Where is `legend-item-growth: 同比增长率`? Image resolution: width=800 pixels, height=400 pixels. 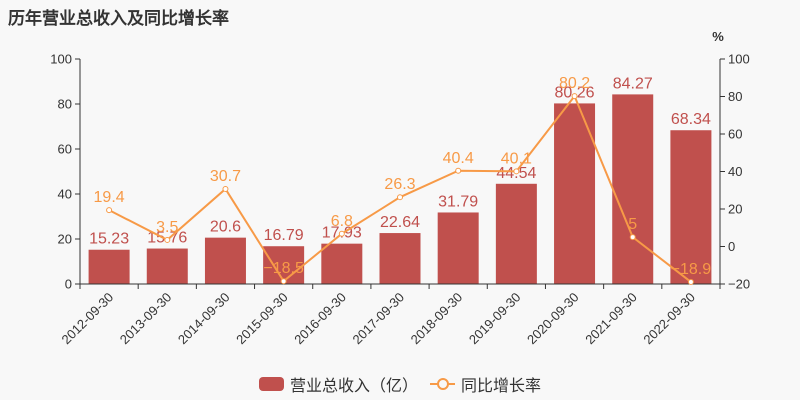
legend-item-growth: 同比增长率 is located at coordinates (485, 384).